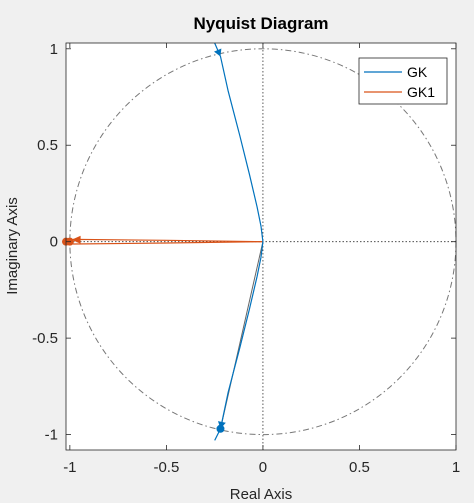  I want to click on x-tick-label: -0.5, so click(166, 467).